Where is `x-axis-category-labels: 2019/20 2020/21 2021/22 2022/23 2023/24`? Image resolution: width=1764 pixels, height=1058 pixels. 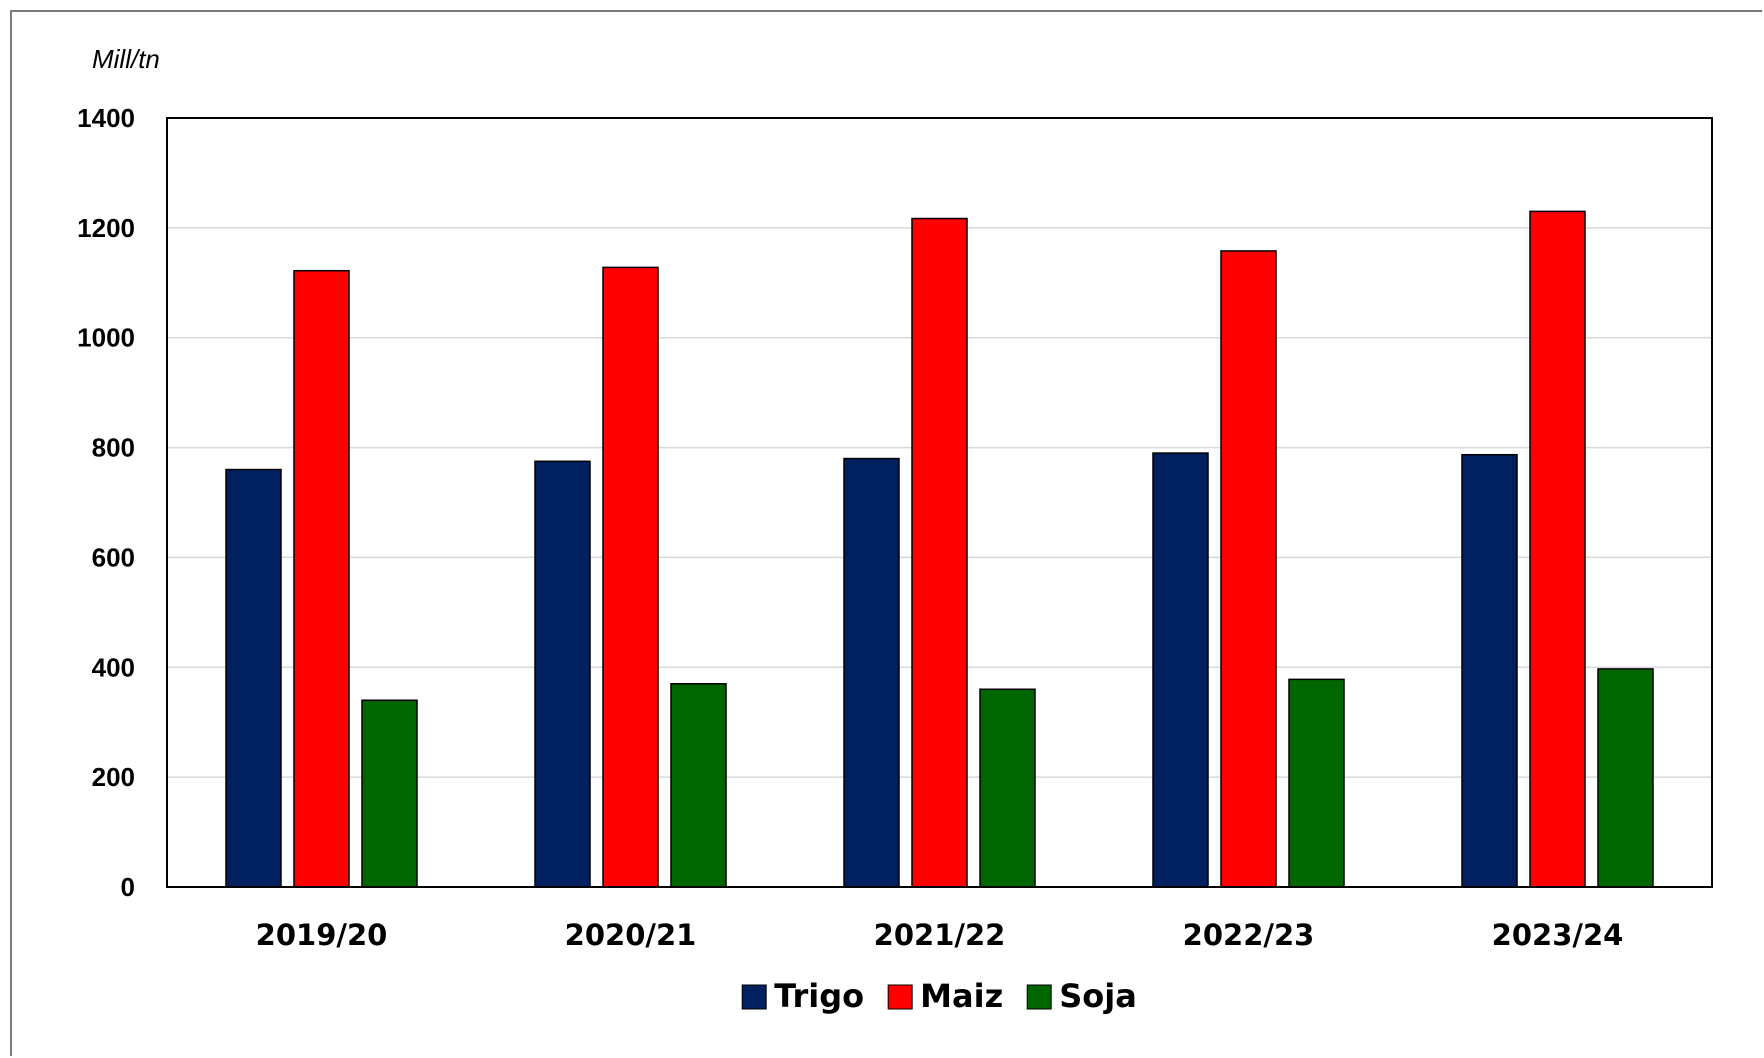
x-axis-category-labels: 2019/20 2020/21 2021/22 2022/23 2023/24 is located at coordinates (940, 935).